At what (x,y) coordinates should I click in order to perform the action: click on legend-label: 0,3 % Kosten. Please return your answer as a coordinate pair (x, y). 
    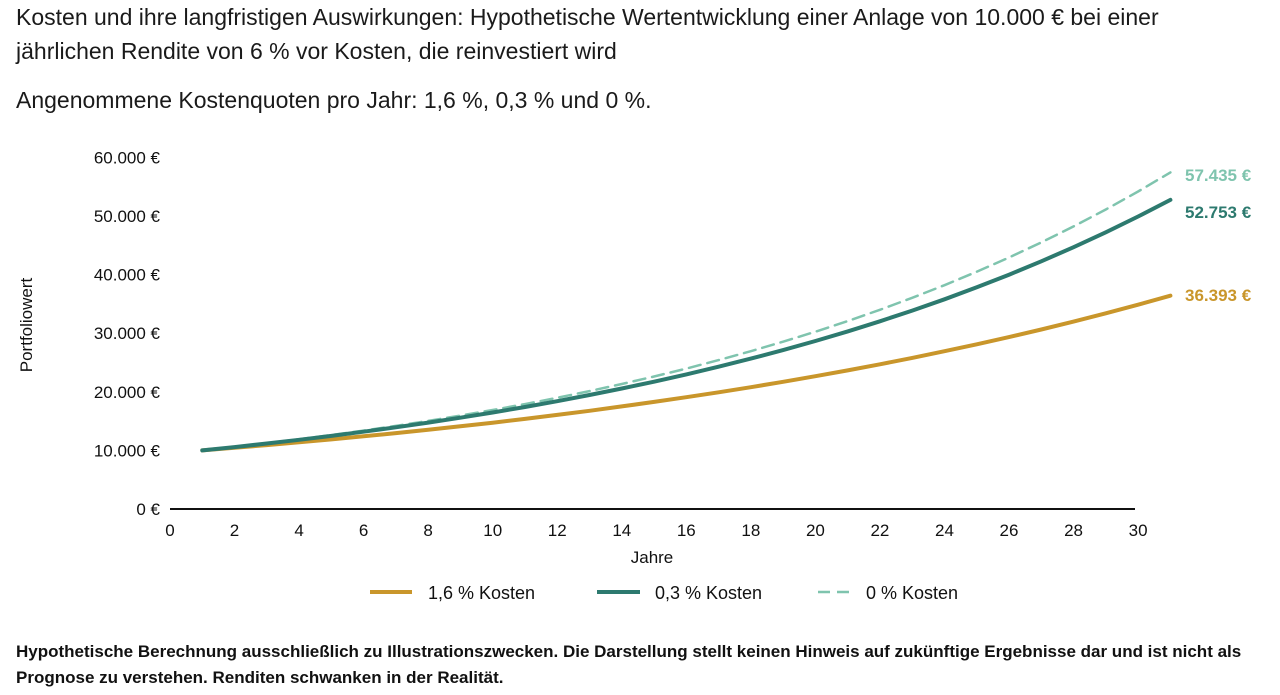
    Looking at the image, I should click on (708, 593).